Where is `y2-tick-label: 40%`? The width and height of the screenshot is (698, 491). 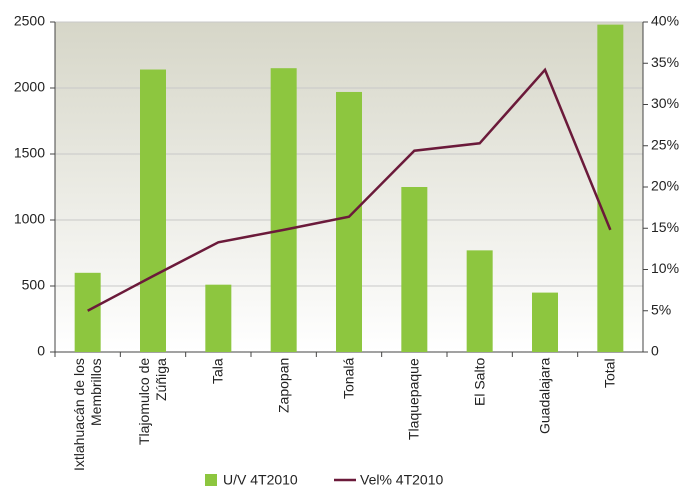
y2-tick-label: 40% is located at coordinates (665, 21).